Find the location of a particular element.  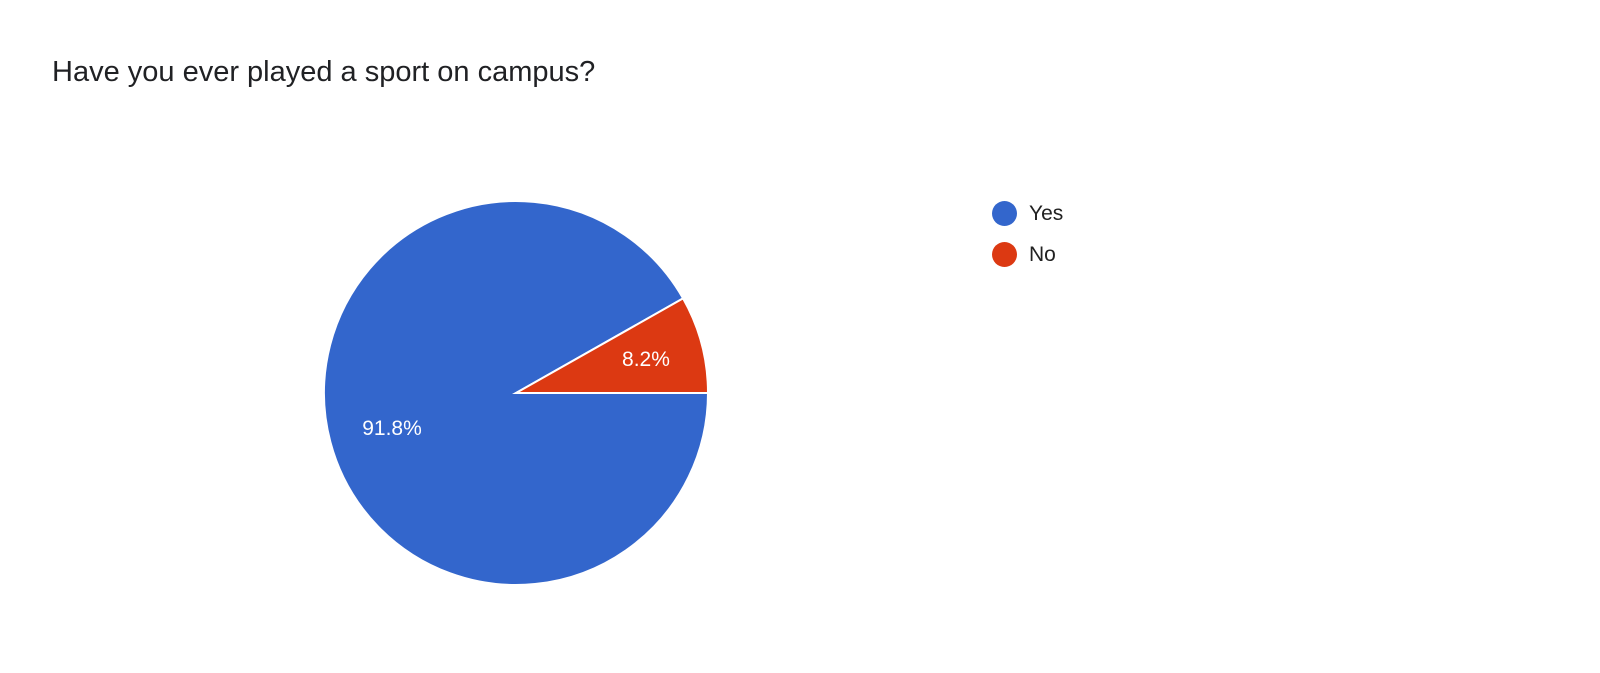

data-label-no: 8.2% is located at coordinates (646, 359).